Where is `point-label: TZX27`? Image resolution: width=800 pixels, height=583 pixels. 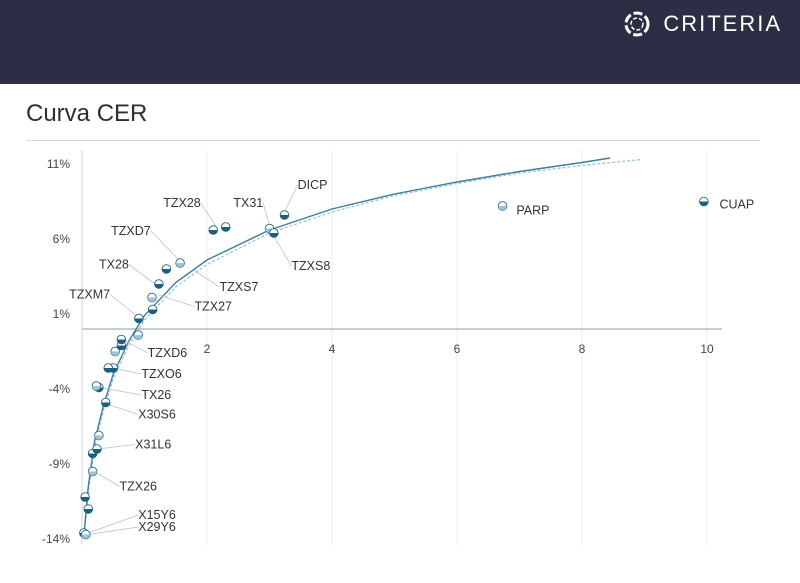 point-label: TZX27 is located at coordinates (214, 307).